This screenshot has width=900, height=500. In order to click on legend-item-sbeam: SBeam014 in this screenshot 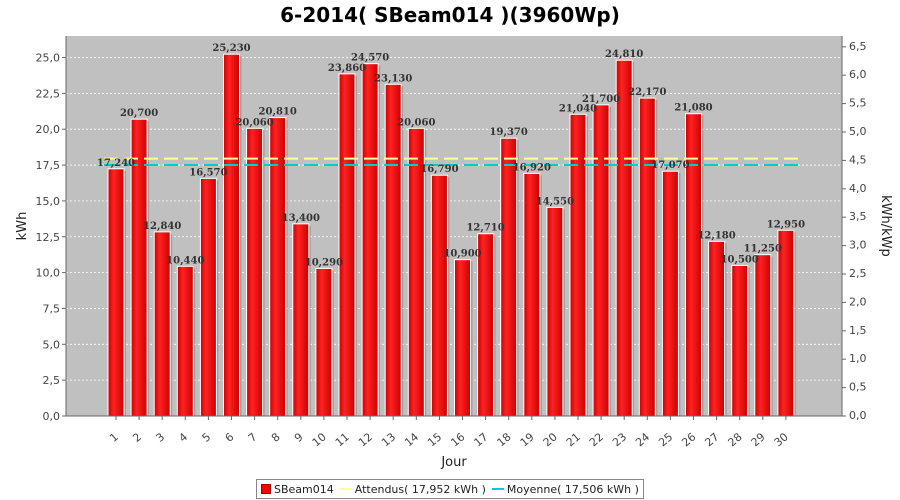, I will do `click(297, 489)`.